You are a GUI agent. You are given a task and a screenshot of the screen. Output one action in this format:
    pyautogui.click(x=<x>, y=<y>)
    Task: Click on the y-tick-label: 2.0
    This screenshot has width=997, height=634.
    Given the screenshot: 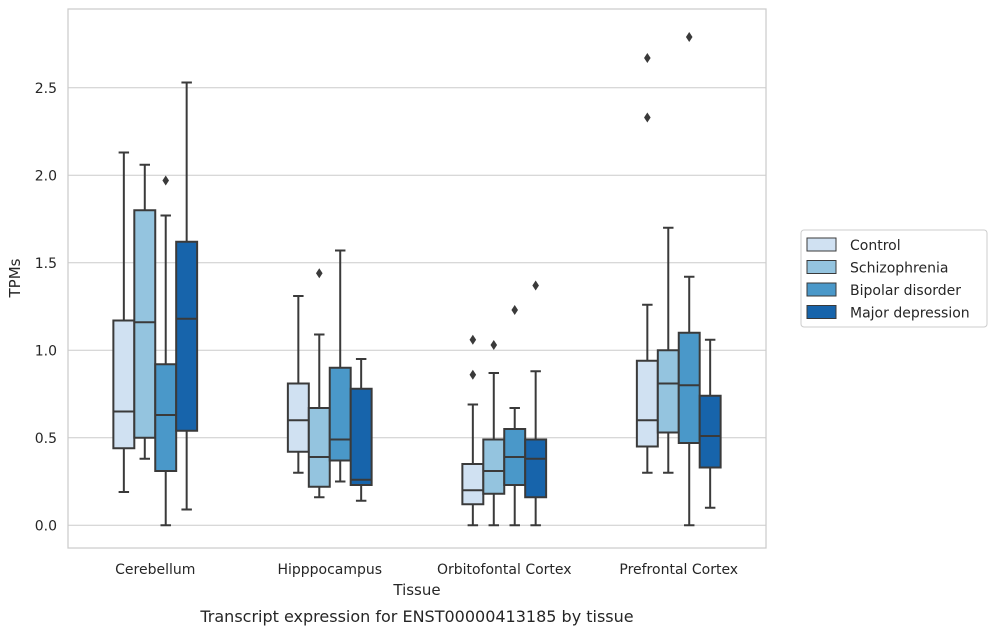 What is the action you would take?
    pyautogui.click(x=46, y=176)
    